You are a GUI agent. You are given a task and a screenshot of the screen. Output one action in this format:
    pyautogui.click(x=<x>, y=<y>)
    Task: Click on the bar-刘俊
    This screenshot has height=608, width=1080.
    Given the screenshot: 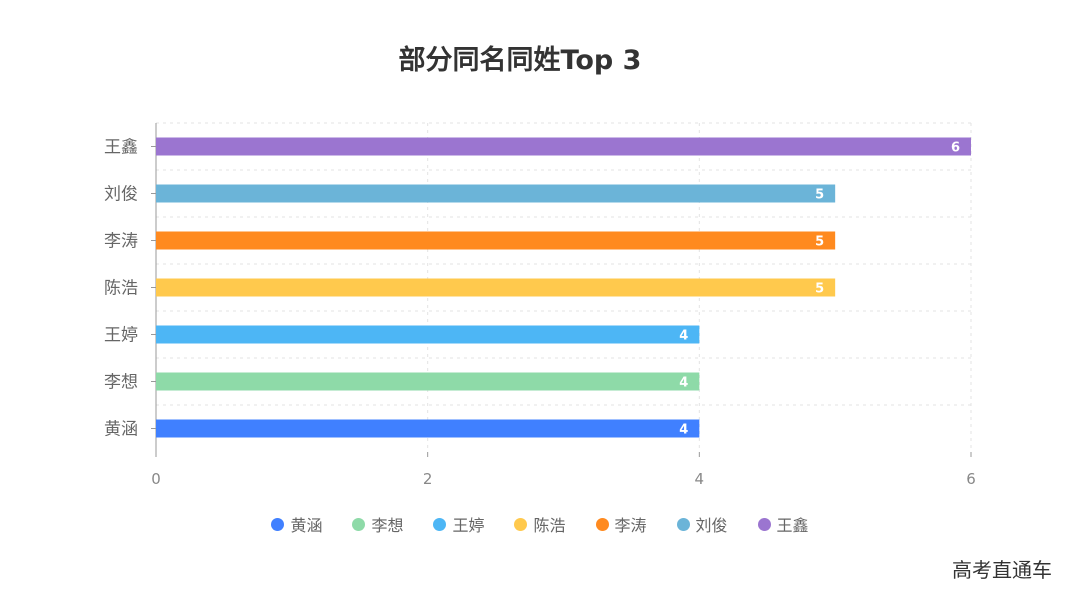 What is the action you would take?
    pyautogui.click(x=496, y=193)
    